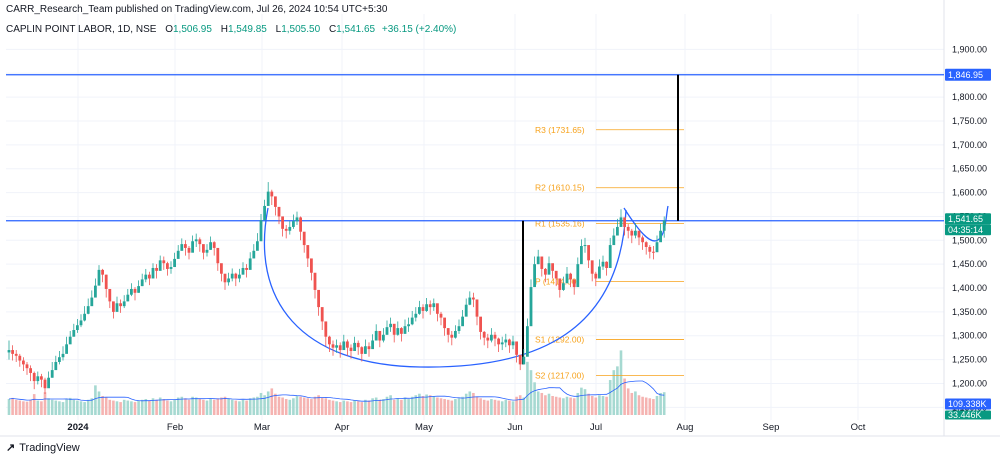 This screenshot has height=465, width=1000. What do you see at coordinates (969, 383) in the screenshot?
I see `price-tick-label: 1,200.00` at bounding box center [969, 383].